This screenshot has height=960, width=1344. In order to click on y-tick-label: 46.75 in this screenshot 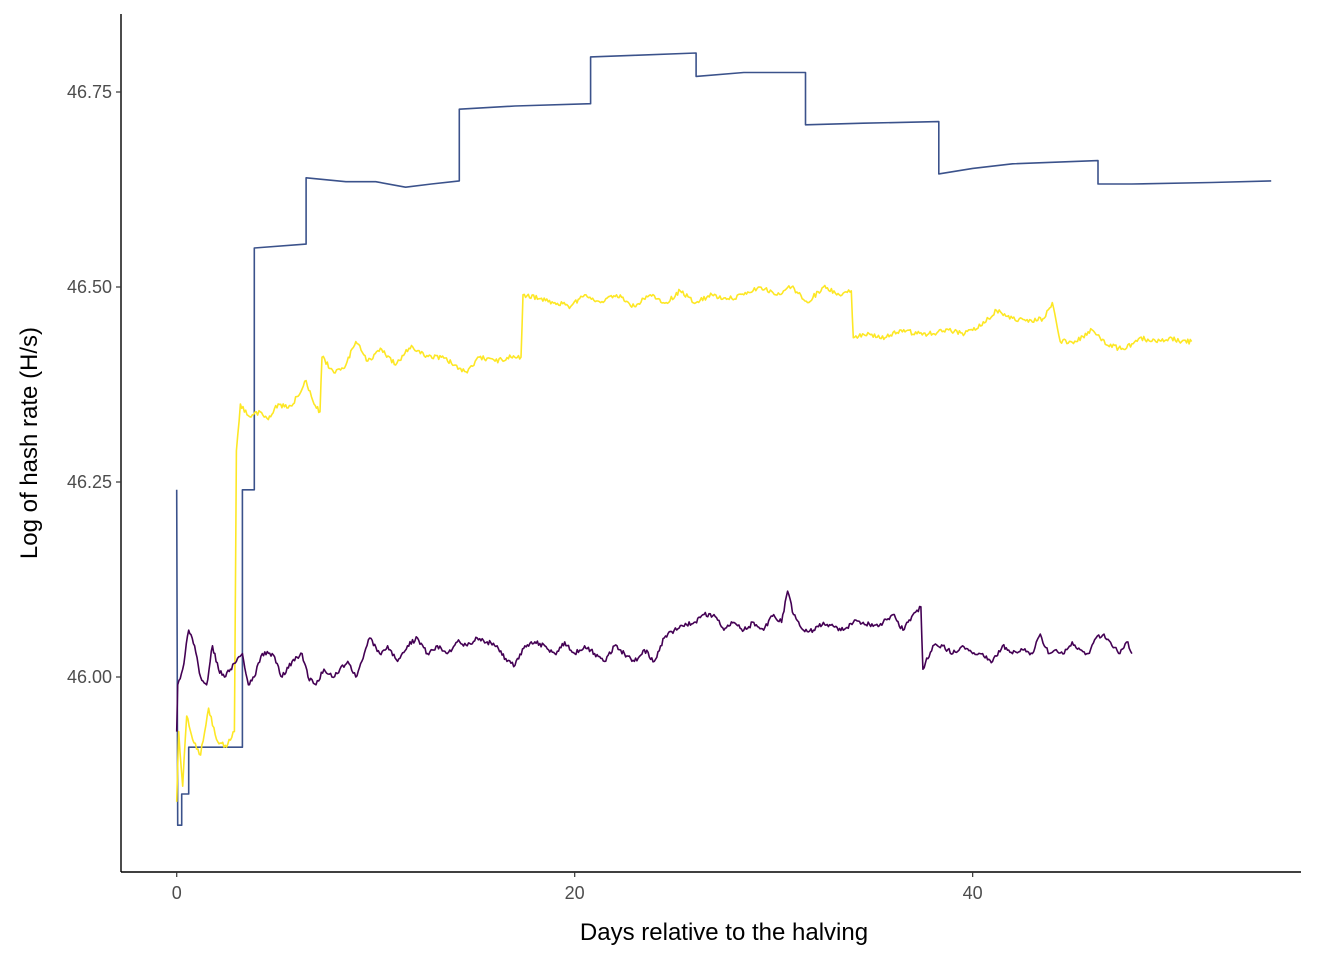, I will do `click(89, 92)`.